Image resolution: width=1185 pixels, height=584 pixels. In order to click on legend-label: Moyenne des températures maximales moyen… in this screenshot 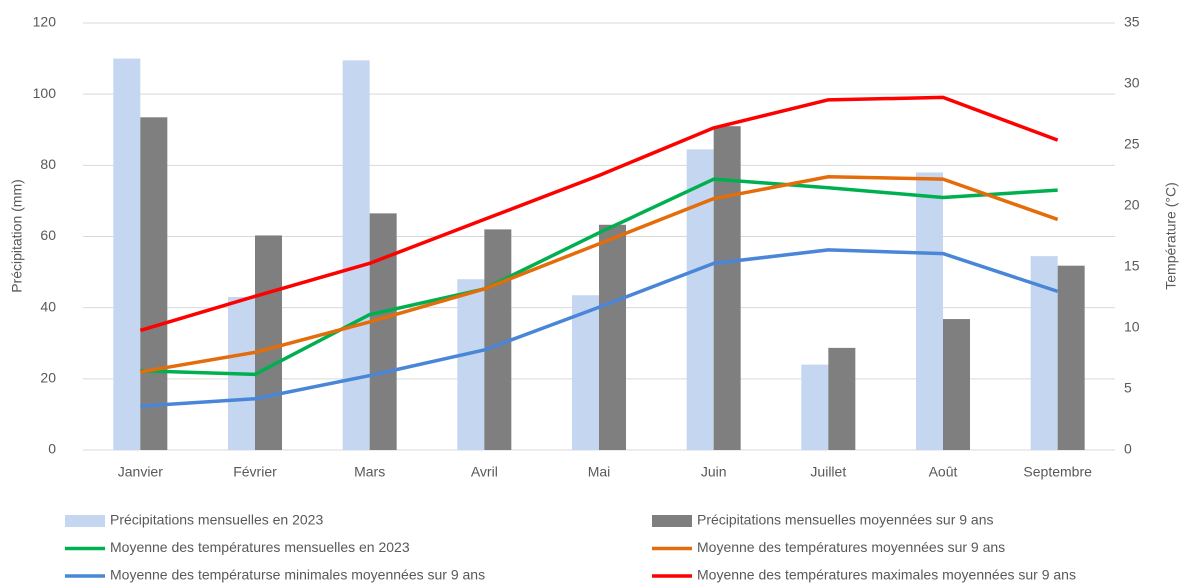, I will do `click(886, 575)`.